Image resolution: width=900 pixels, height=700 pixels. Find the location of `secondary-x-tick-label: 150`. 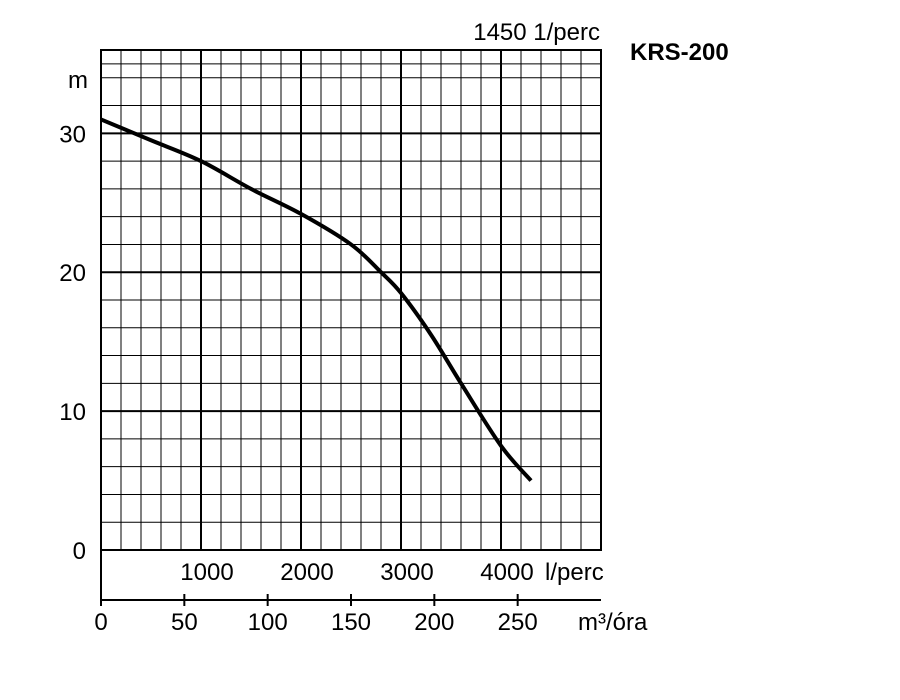

secondary-x-tick-label: 150 is located at coordinates (351, 622).